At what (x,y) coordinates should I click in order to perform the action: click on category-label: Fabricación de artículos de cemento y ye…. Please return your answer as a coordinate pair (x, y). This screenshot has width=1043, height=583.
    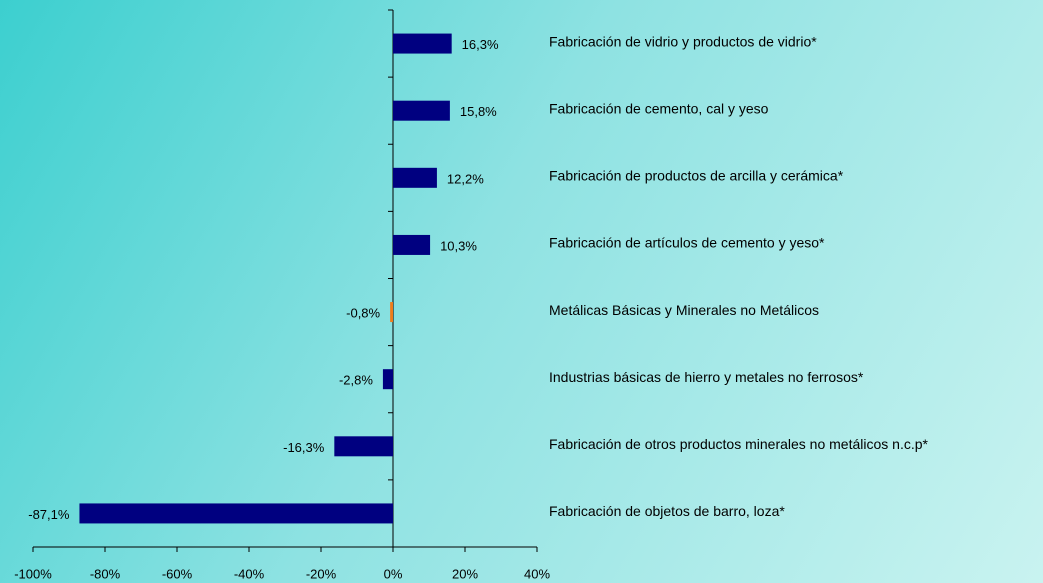
    Looking at the image, I should click on (687, 243).